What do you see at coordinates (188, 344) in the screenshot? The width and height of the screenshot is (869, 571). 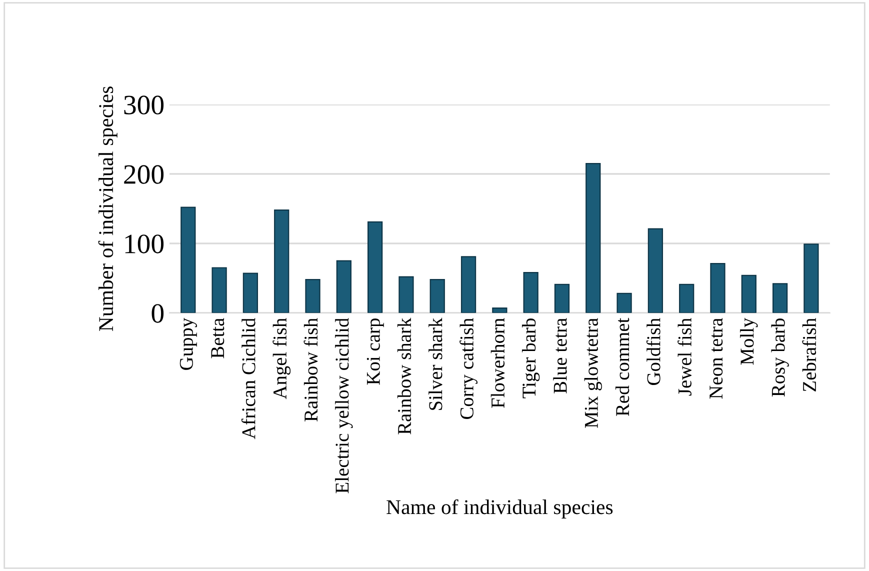 I see `x-tick-label: Guppy` at bounding box center [188, 344].